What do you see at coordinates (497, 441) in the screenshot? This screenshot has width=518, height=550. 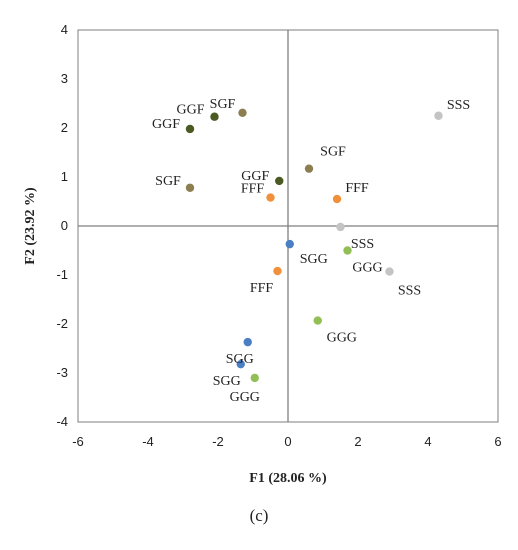 I see `x-tick-label: 6` at bounding box center [497, 441].